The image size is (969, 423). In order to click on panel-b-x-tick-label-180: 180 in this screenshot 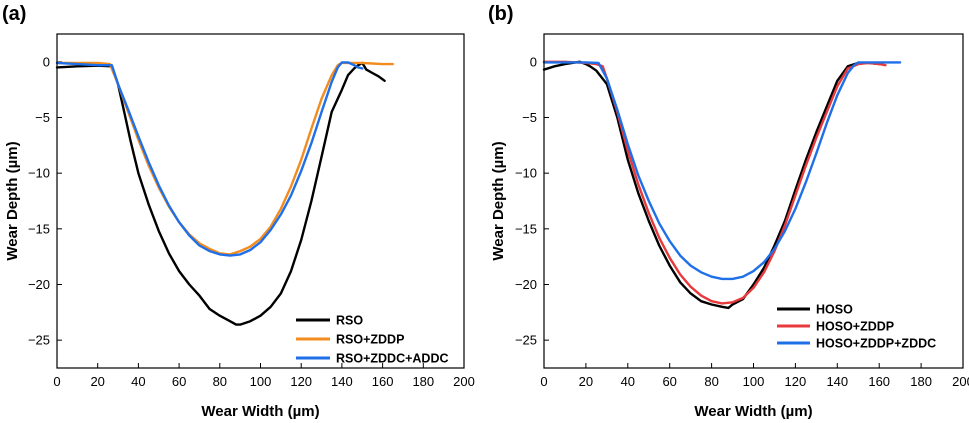, I will do `click(921, 381)`.